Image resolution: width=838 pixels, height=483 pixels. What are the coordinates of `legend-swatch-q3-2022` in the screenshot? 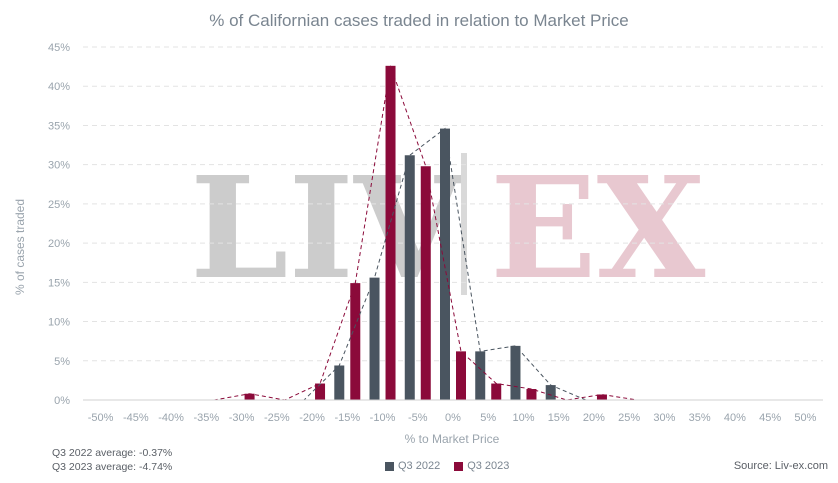 It's located at (389, 466).